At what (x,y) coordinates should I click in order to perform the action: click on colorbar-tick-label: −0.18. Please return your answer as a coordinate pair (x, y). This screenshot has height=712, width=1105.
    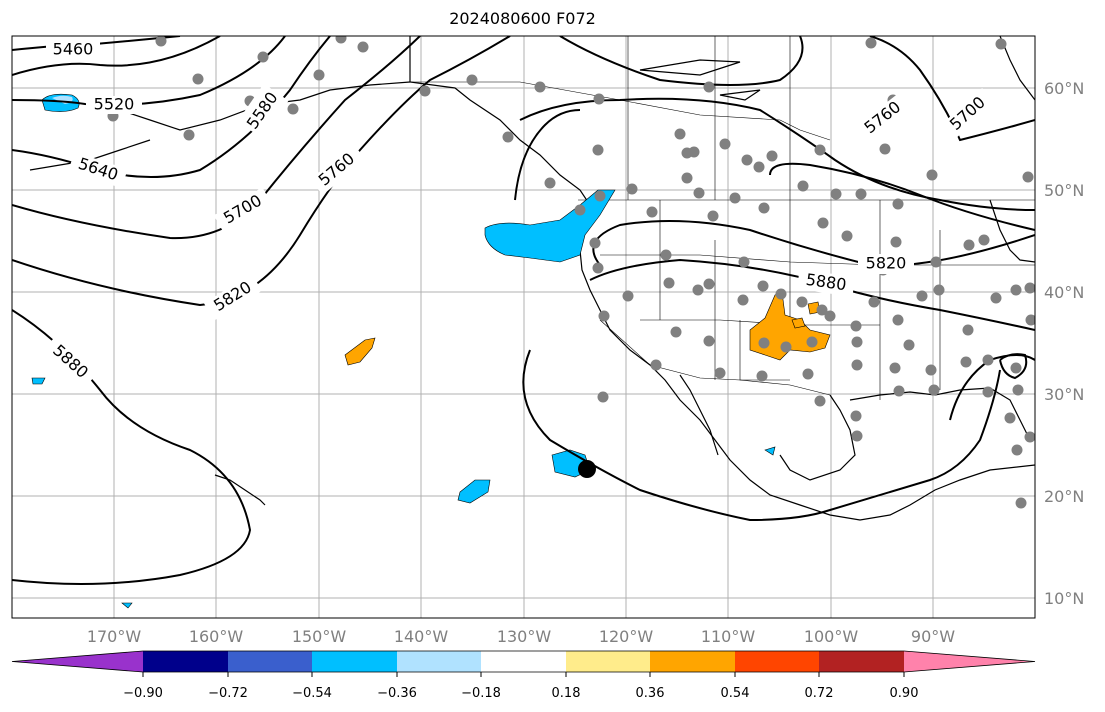
    Looking at the image, I should click on (481, 693).